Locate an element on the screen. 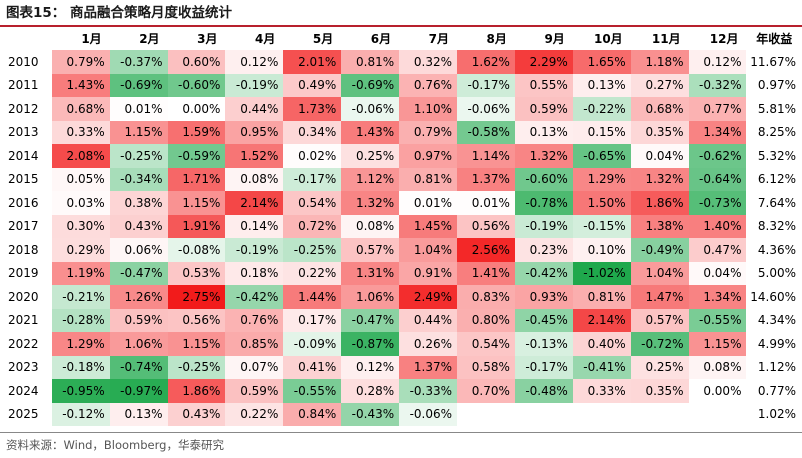 This screenshot has width=802, height=458. heat-cell-2017-m2: 0.43% is located at coordinates (138, 226).